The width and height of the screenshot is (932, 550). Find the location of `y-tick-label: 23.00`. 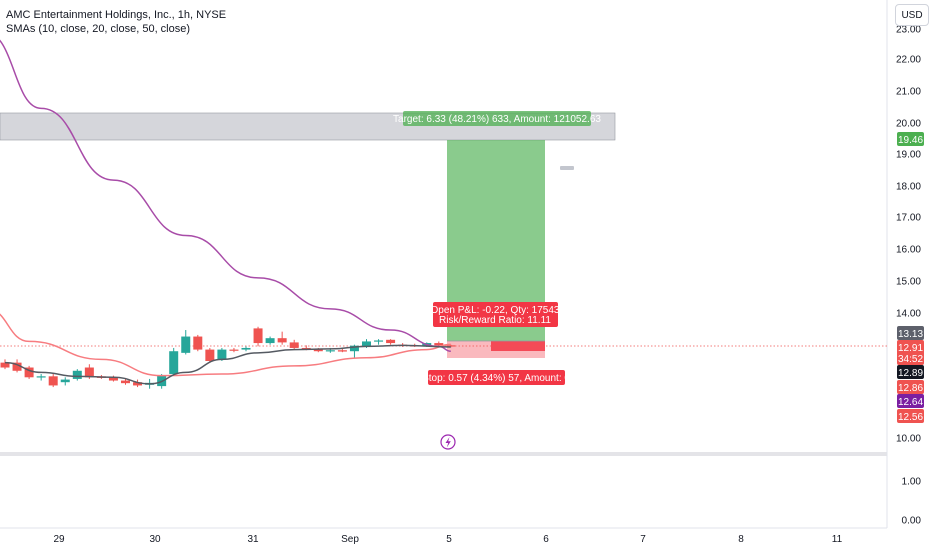

y-tick-label: 23.00 is located at coordinates (908, 30).